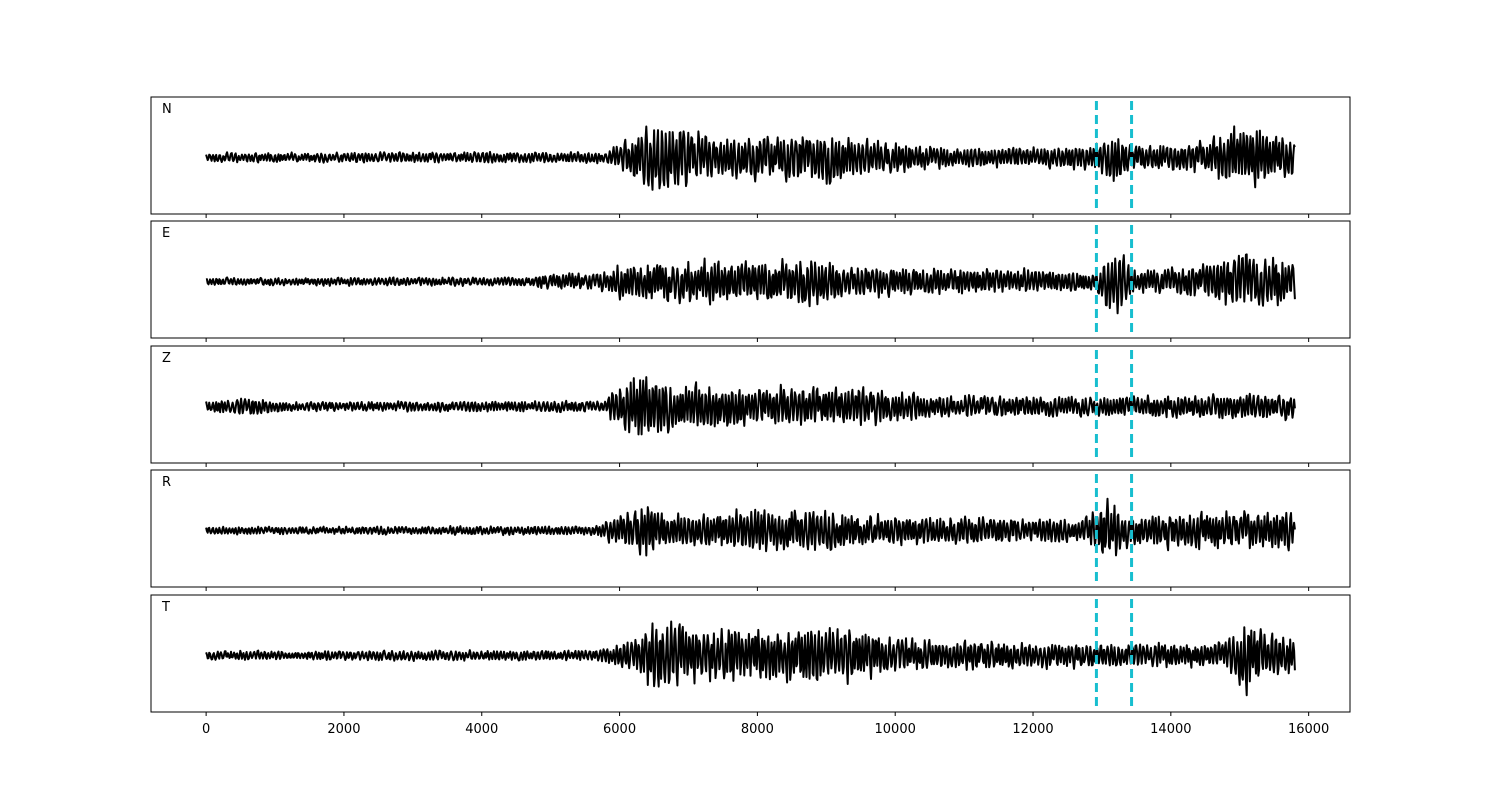 This screenshot has width=1500, height=800. I want to click on x-tick-label: 16000, so click(1308, 729).